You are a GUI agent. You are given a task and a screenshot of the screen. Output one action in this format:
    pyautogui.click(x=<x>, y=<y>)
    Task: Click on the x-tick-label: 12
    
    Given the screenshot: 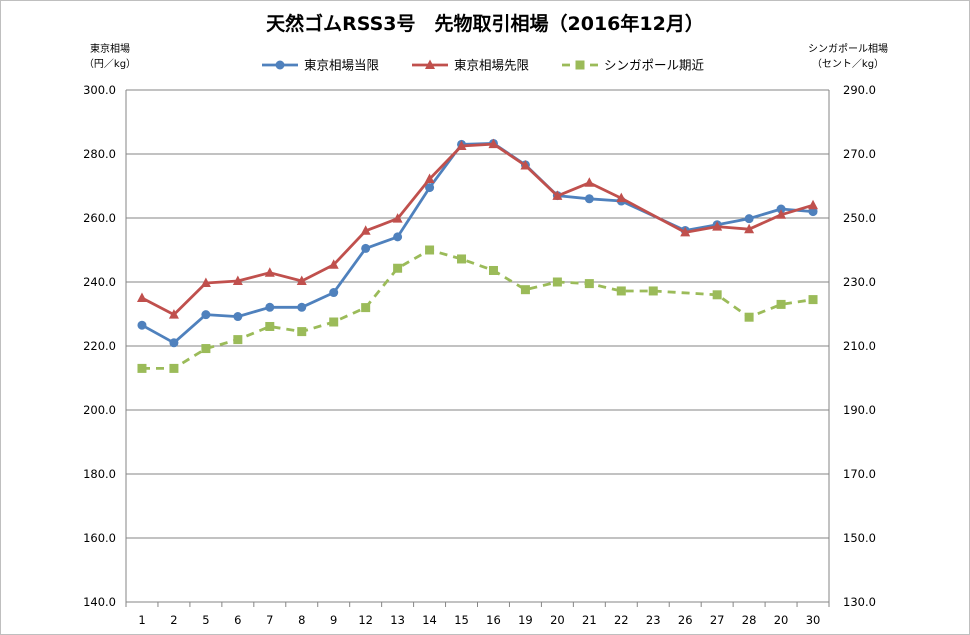 What is the action you would take?
    pyautogui.click(x=365, y=620)
    